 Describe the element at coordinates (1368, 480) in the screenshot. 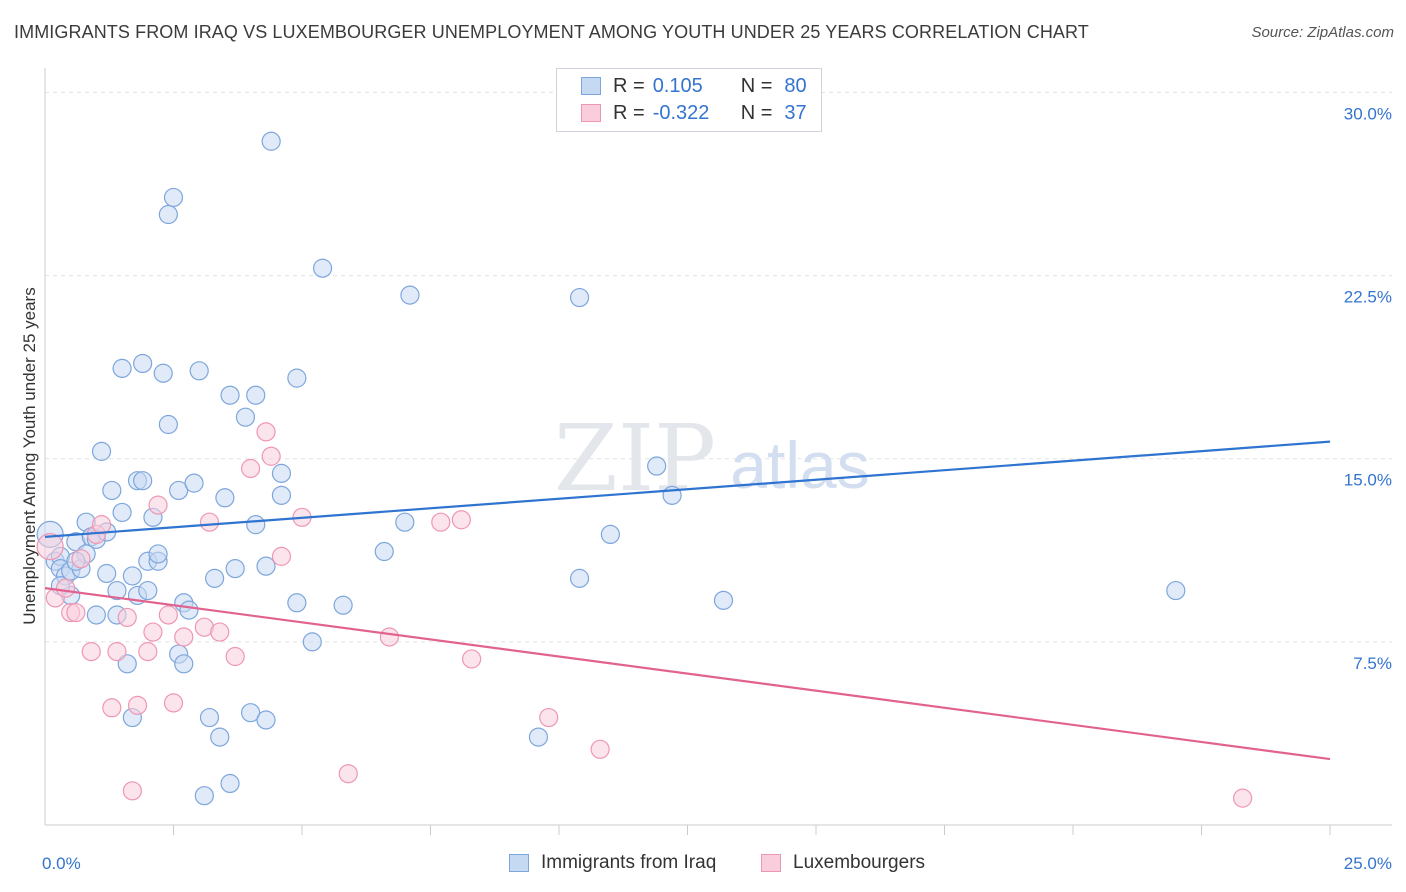

I see `y-tick-label: 15.0%` at that location.